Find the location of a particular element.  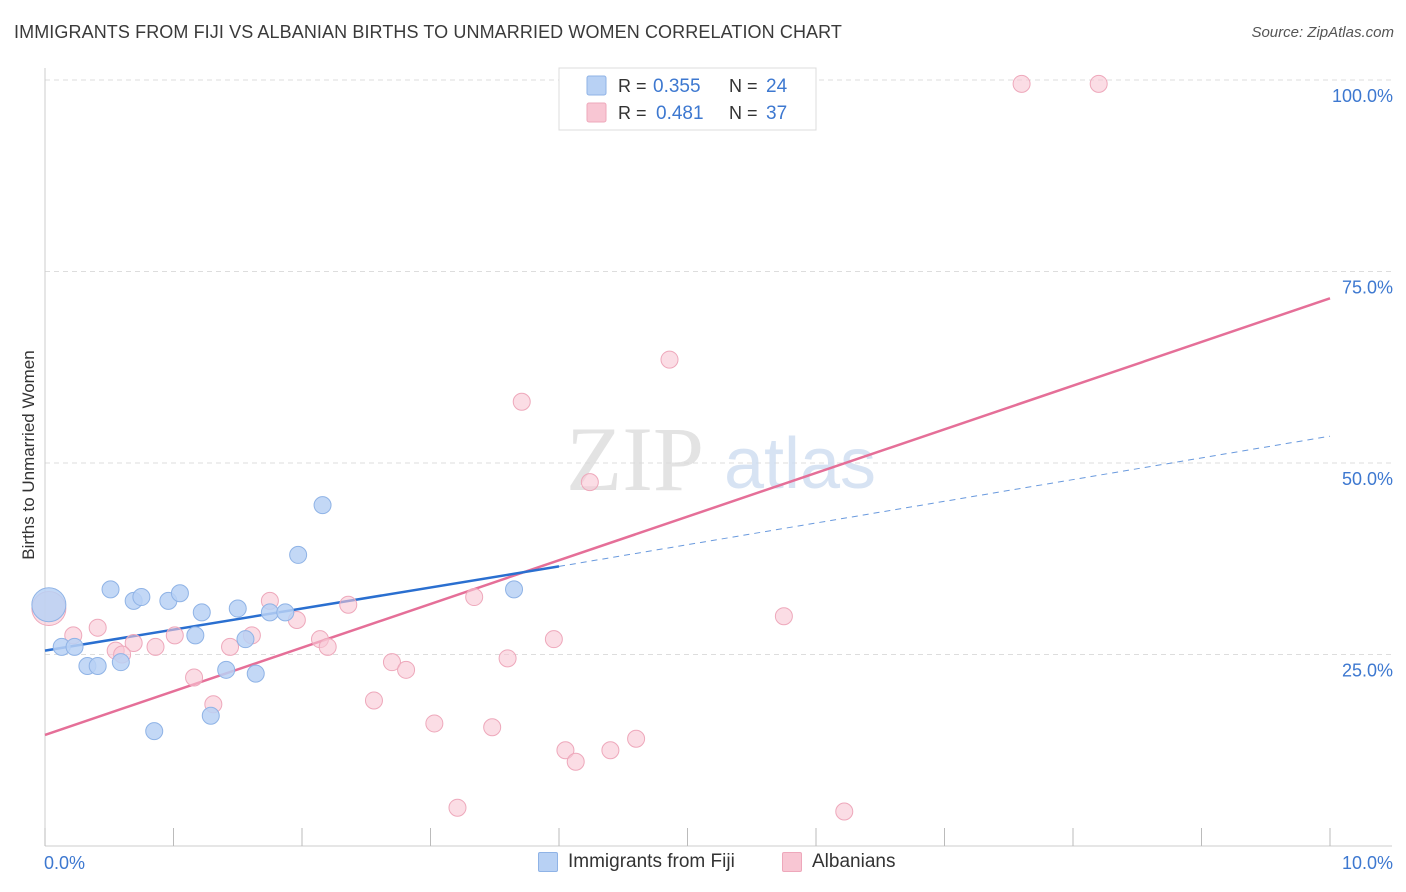

legend-swatch-albanians-bottom is located at coordinates (792, 862).